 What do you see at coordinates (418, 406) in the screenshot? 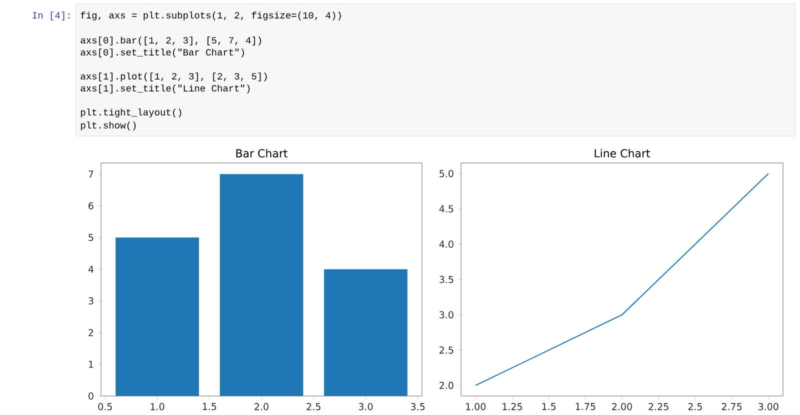
I see `x-tick-label: 3.5` at bounding box center [418, 406].